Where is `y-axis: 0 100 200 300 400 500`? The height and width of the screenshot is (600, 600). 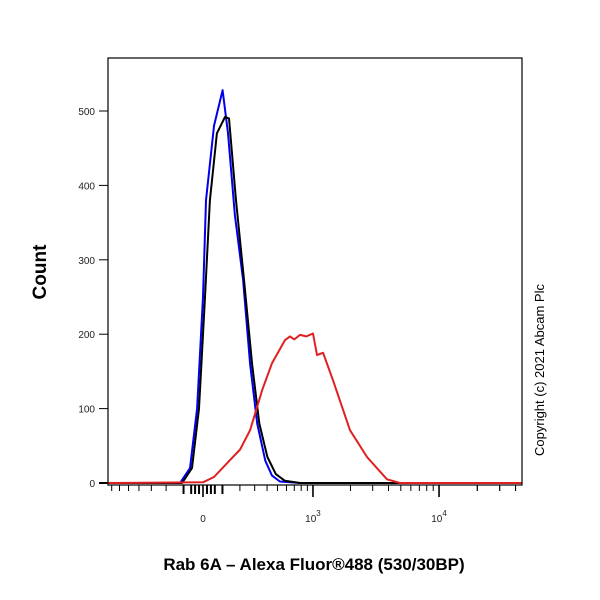 y-axis: 0 100 200 300 400 500 is located at coordinates (93, 298).